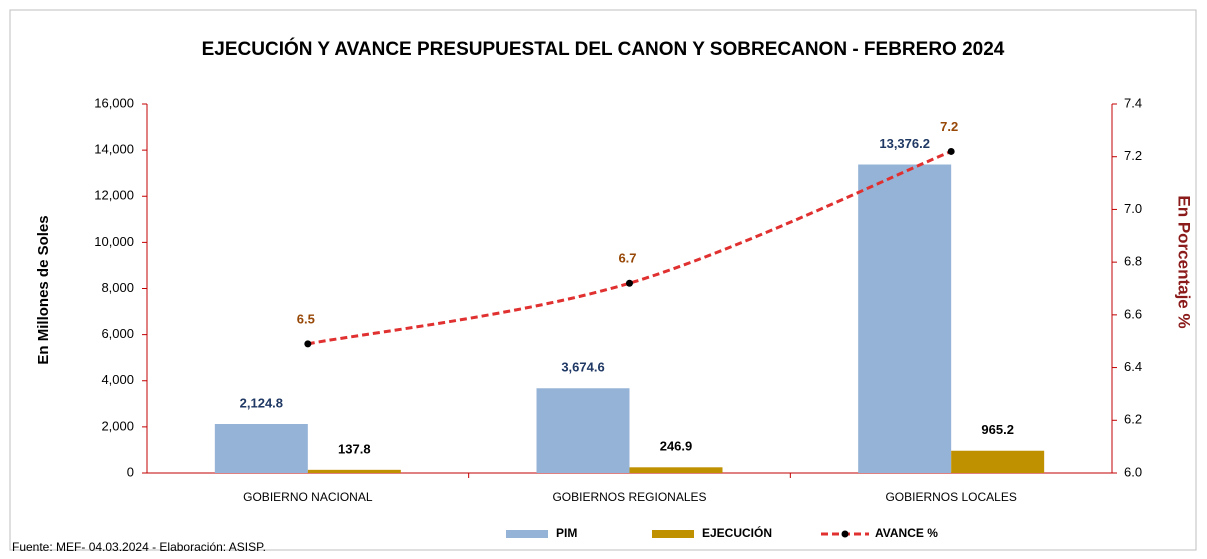 The image size is (1207, 559). I want to click on data-label: 6.7, so click(627, 258).